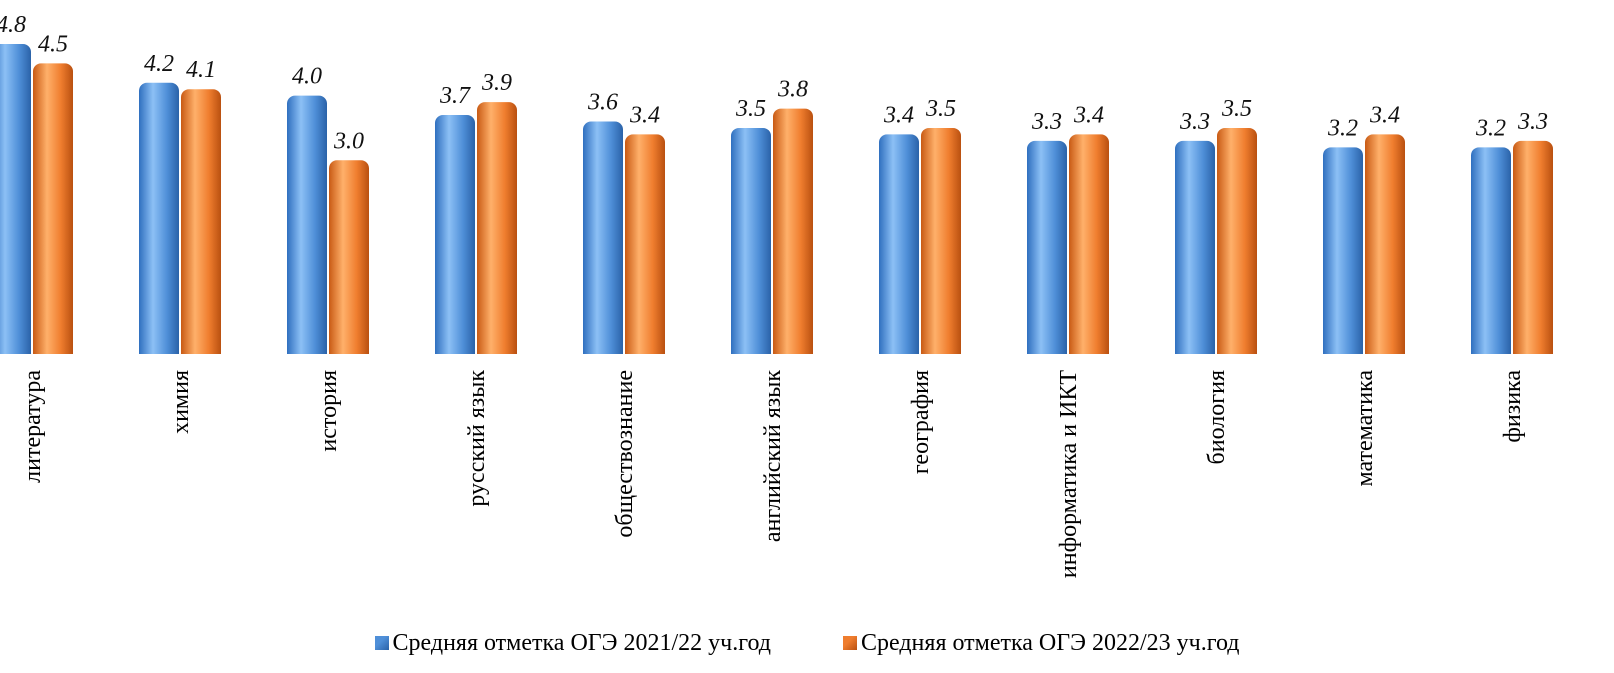 The image size is (1614, 673). I want to click on legend-swatch-orange-icon, so click(850, 643).